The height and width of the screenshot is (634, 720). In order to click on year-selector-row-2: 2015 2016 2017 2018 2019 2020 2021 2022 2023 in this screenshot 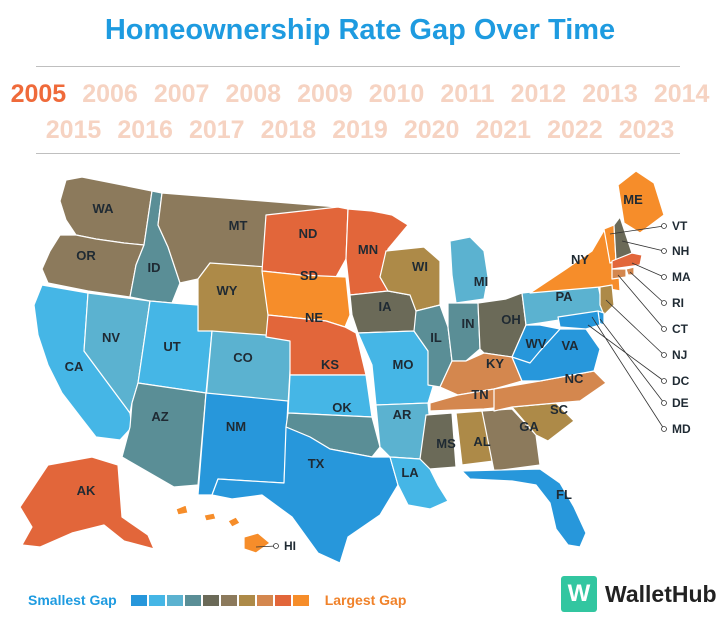, I will do `click(360, 130)`.